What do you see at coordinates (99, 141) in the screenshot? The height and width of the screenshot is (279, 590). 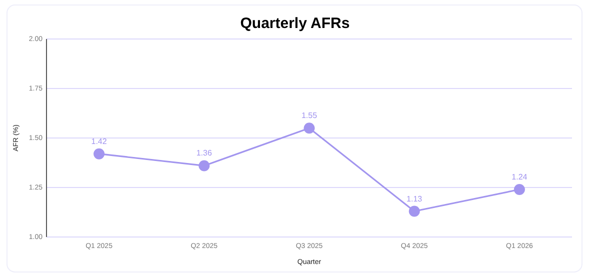 I see `data-label: 1.42` at bounding box center [99, 141].